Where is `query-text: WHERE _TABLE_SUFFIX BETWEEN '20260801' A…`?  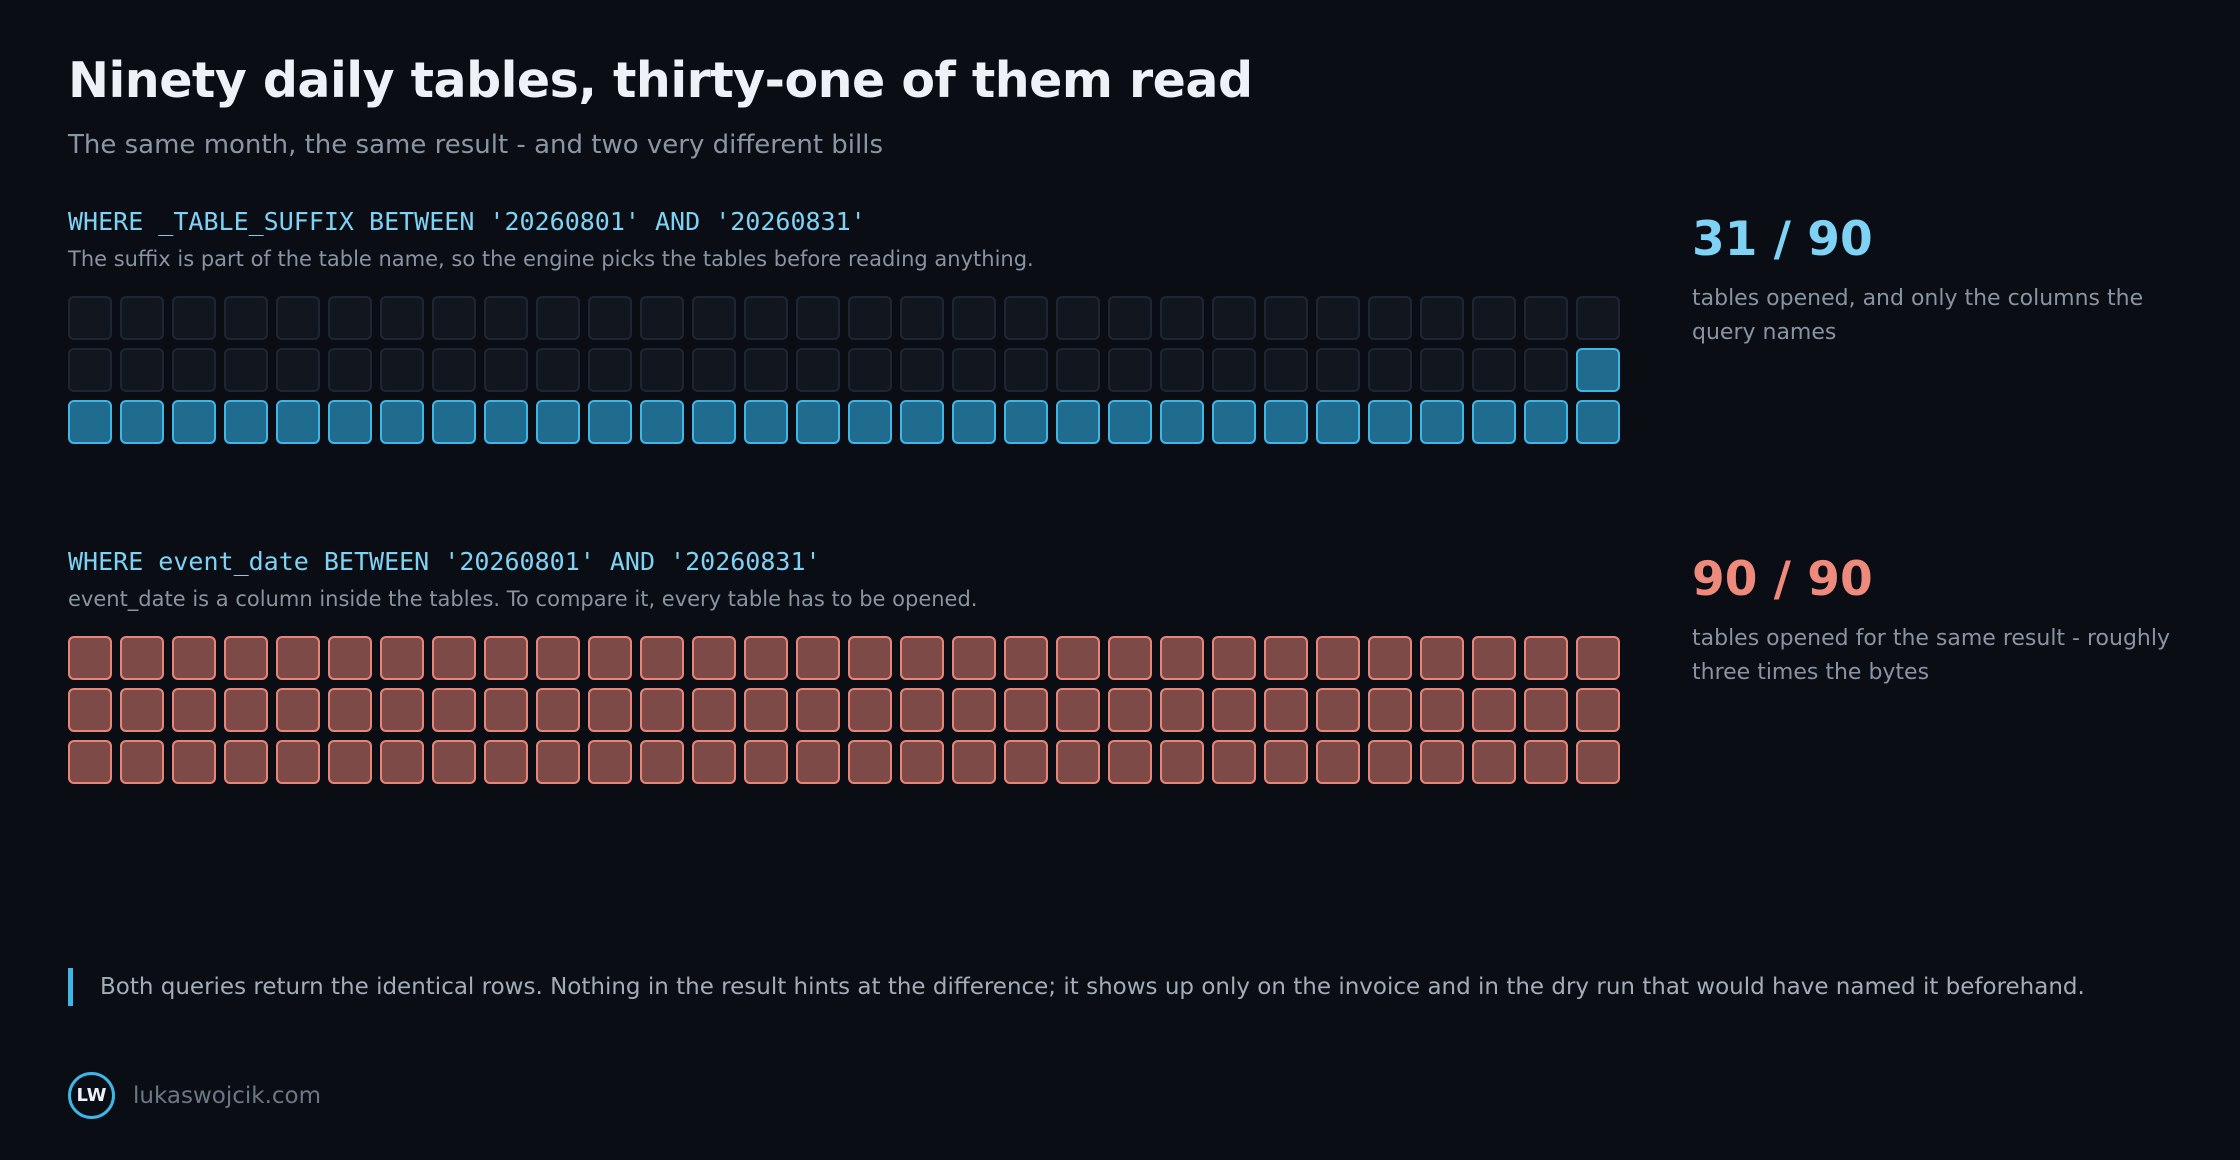
query-text: WHERE _TABLE_SUFFIX BETWEEN '20260801' A… is located at coordinates (467, 221).